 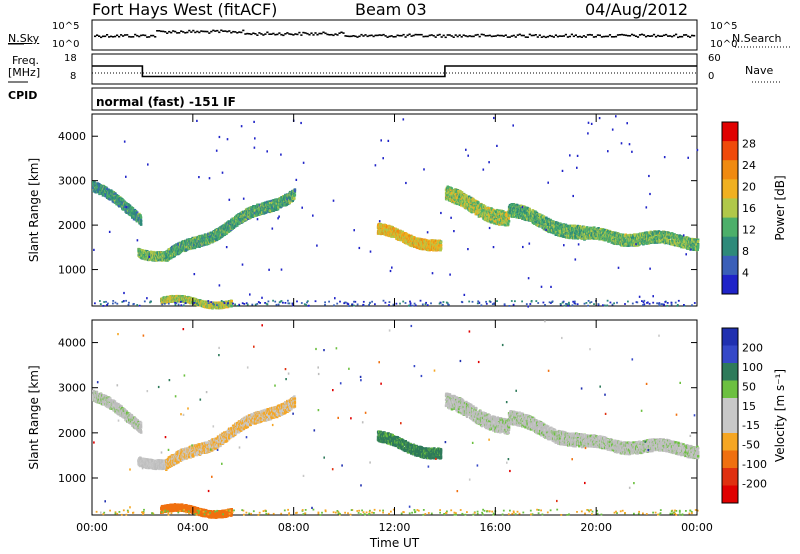 What do you see at coordinates (166, 102) in the screenshot?
I see `cpid-mode-text: normal (fast) -151 IF` at bounding box center [166, 102].